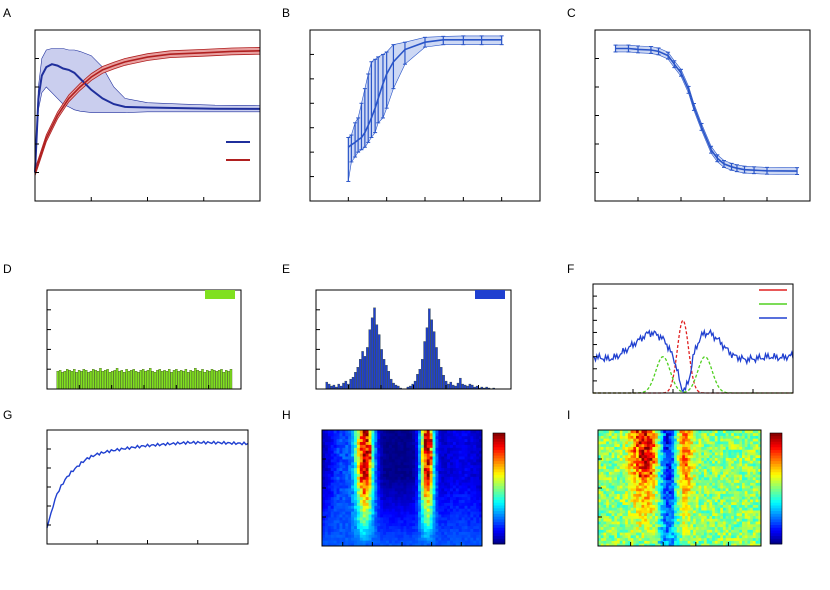  I want to click on histogram-bar-D, so click(122, 380).